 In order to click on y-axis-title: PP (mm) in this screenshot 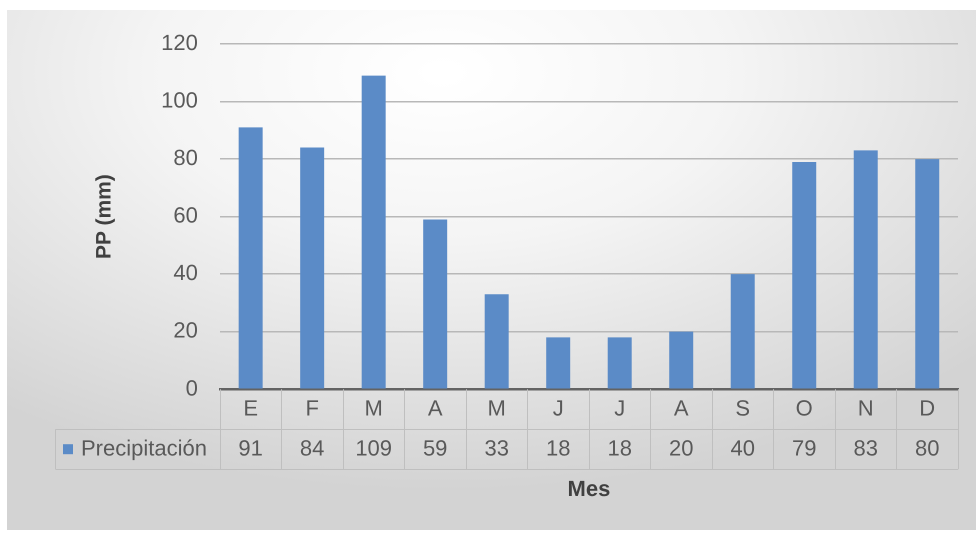, I will do `click(104, 217)`.